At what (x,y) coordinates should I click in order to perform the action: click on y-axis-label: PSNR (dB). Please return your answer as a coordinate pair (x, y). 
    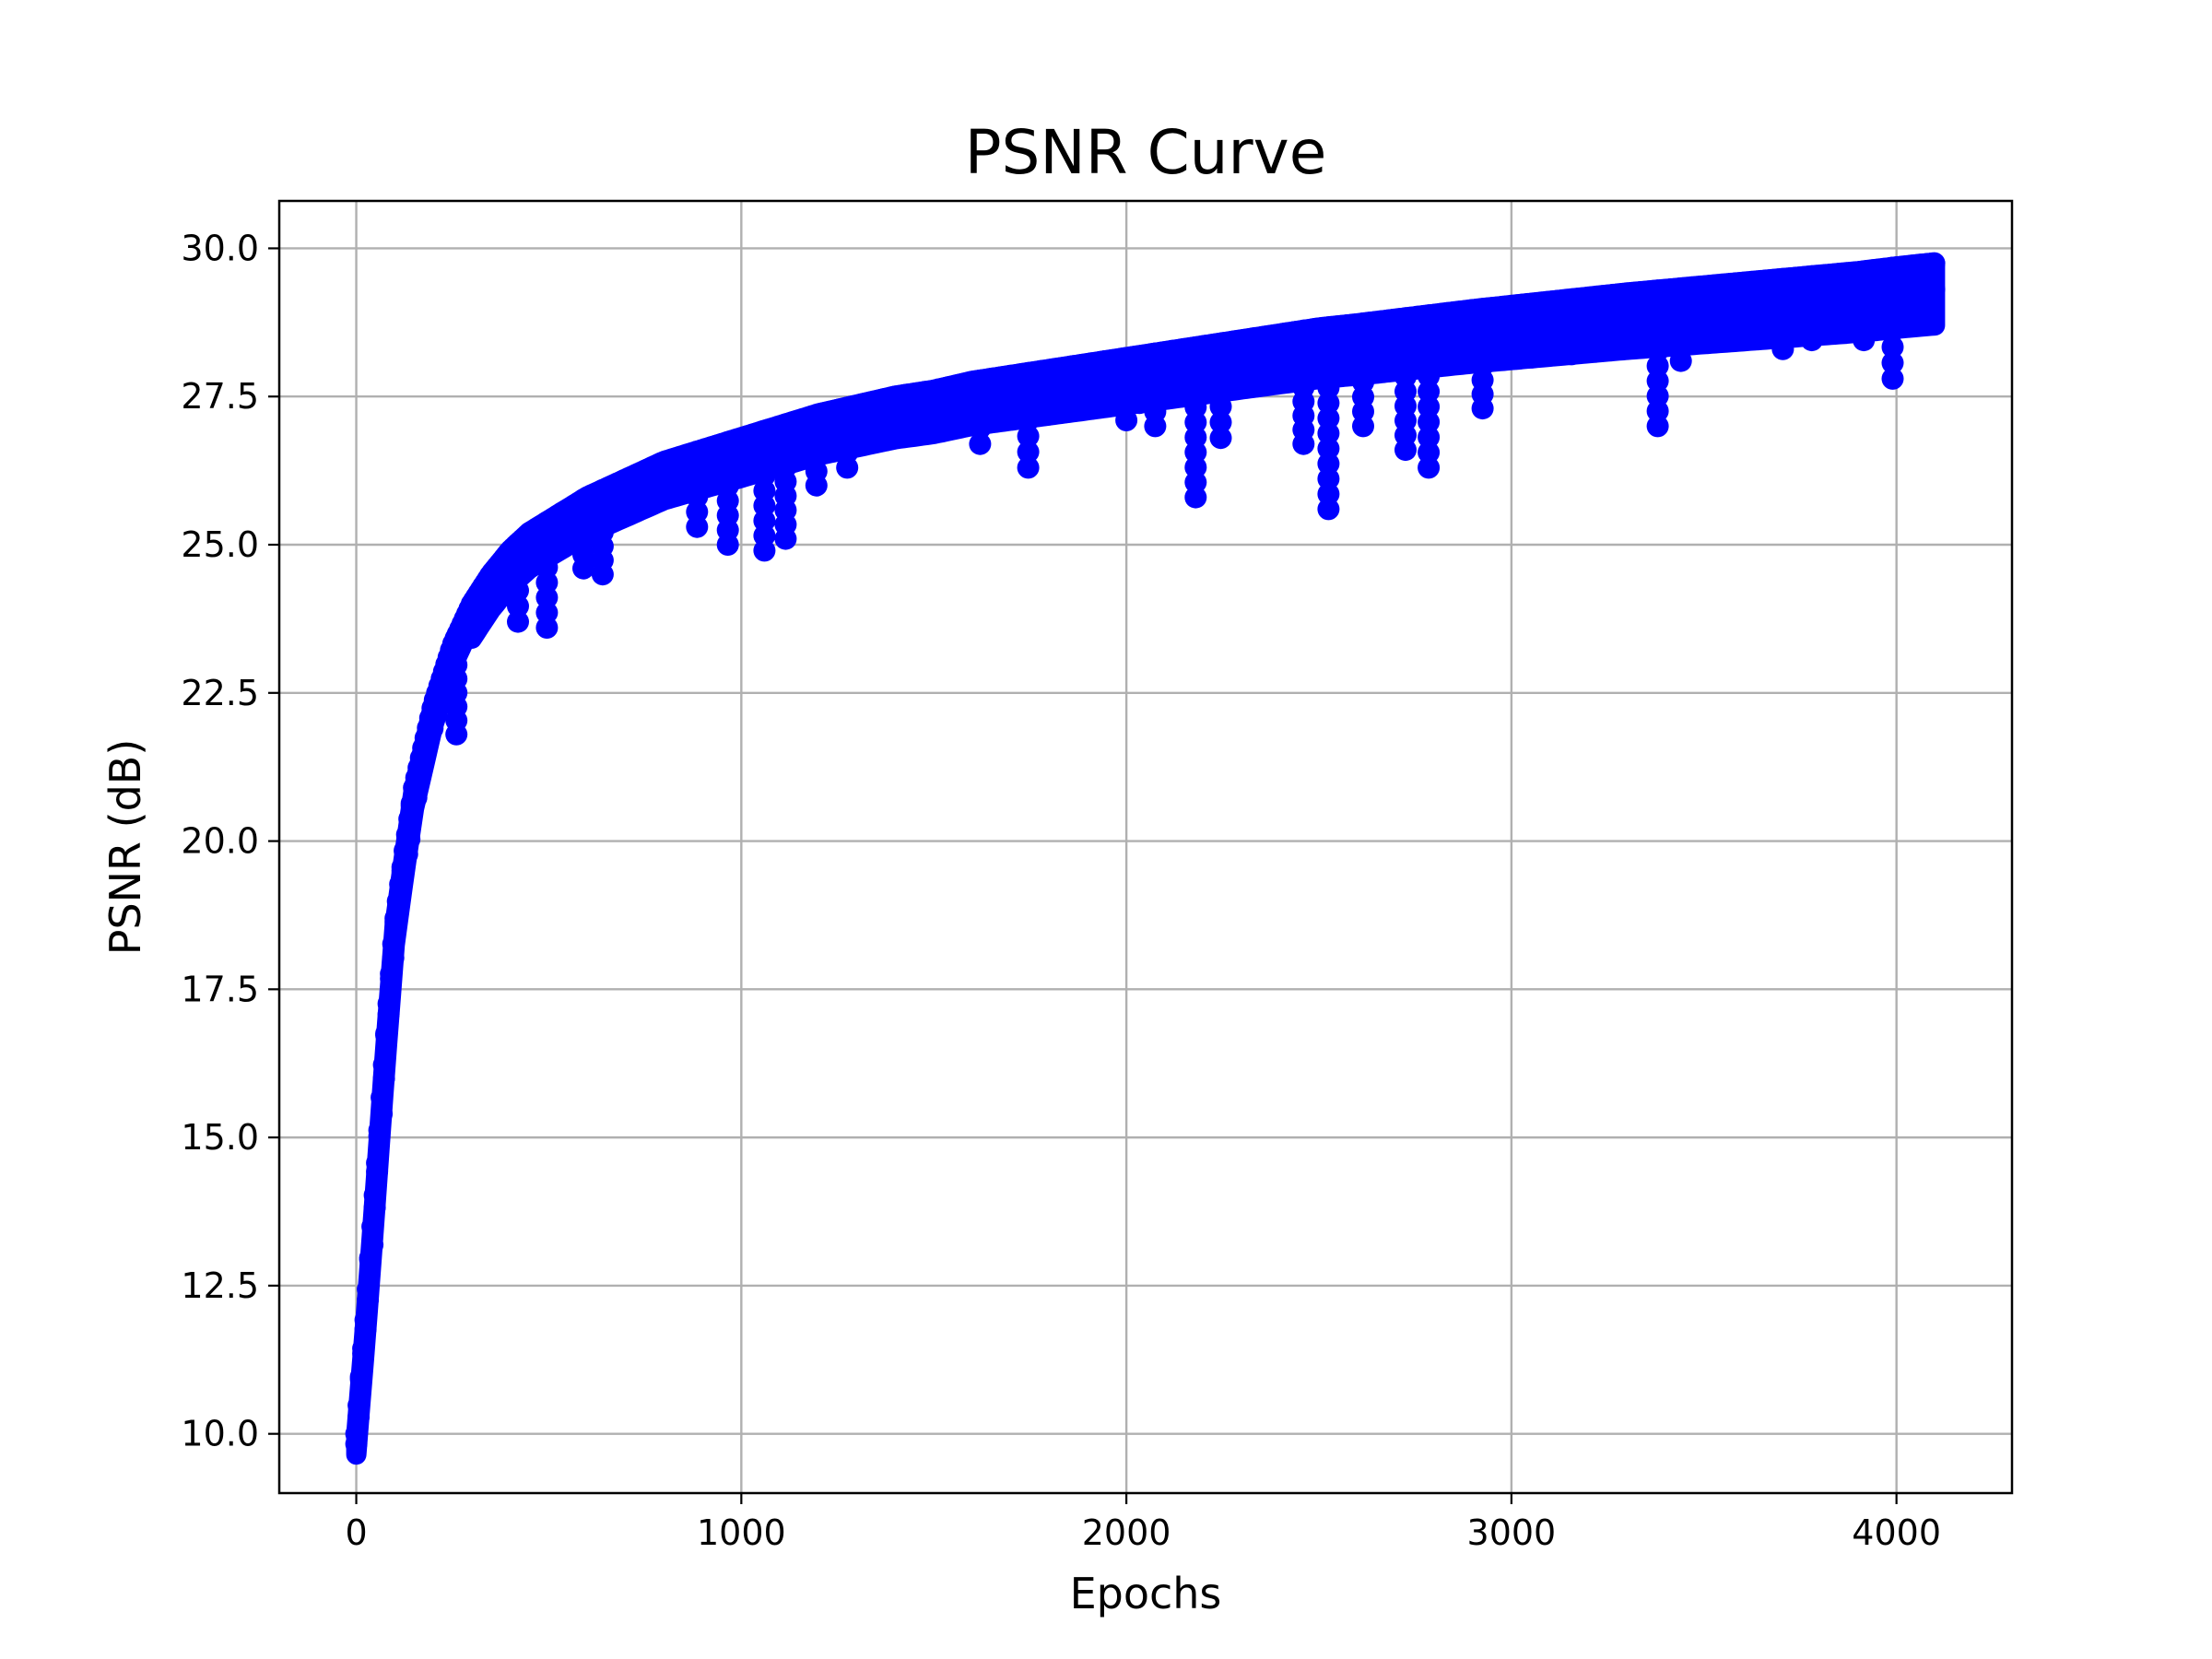
    Looking at the image, I should click on (125, 847).